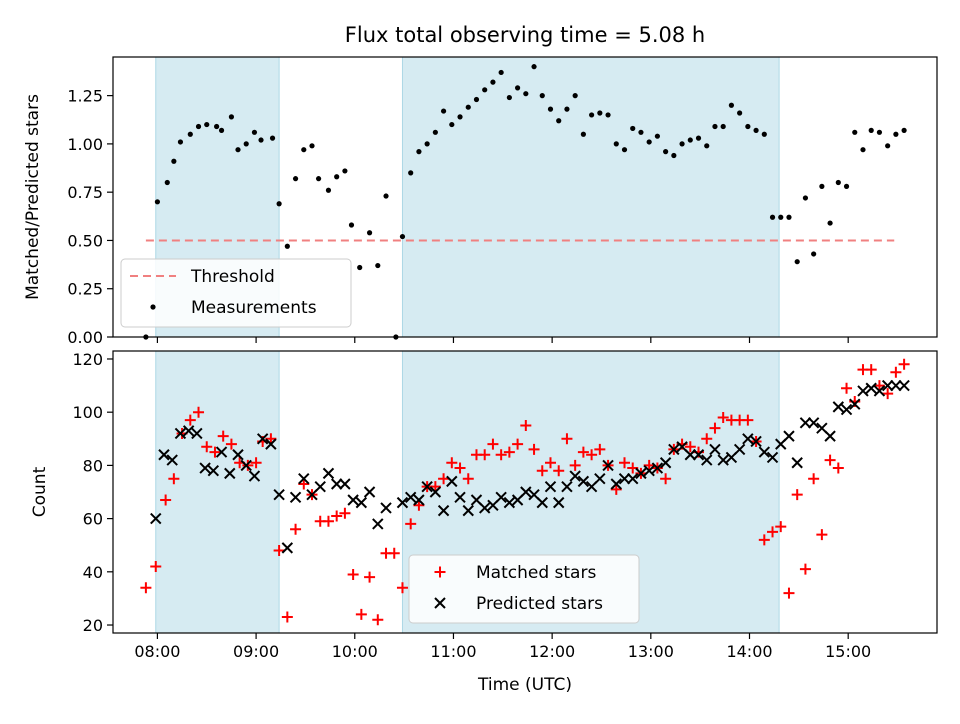  I want to click on x-tick-label: 13:00, so click(651, 651).